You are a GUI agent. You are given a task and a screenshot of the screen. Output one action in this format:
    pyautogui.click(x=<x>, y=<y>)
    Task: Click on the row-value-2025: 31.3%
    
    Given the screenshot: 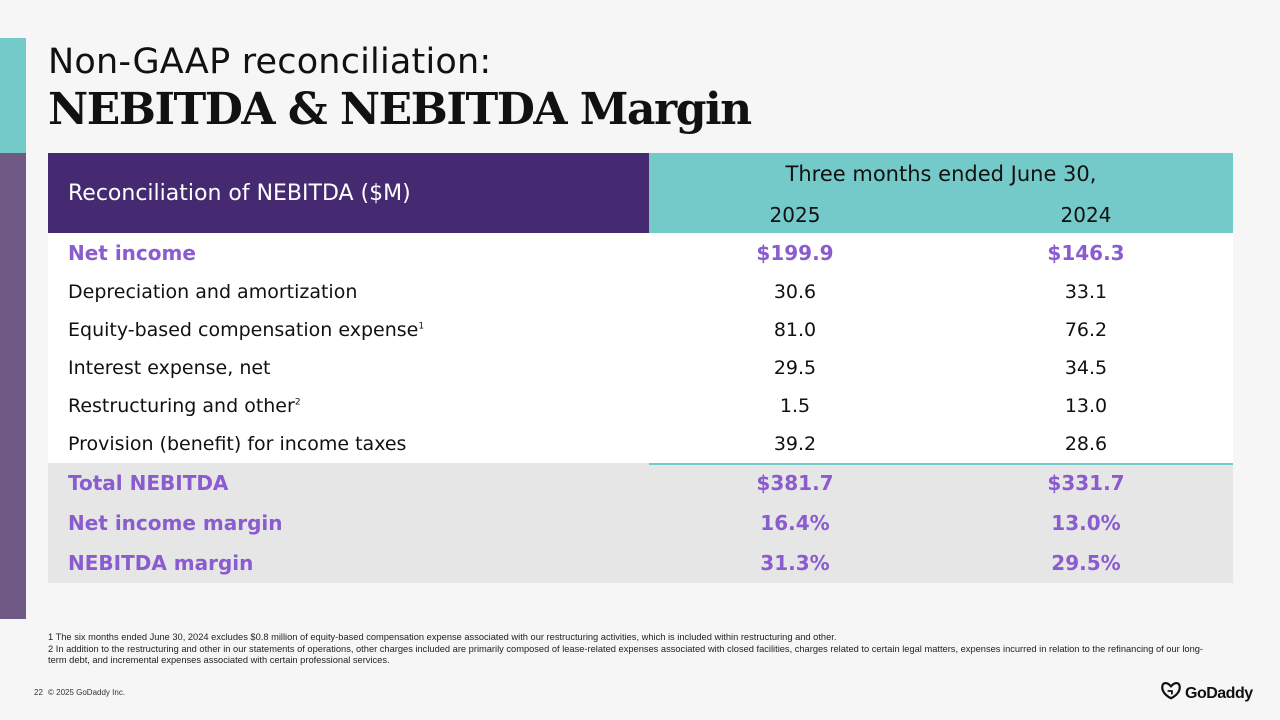 What is the action you would take?
    pyautogui.click(x=795, y=563)
    